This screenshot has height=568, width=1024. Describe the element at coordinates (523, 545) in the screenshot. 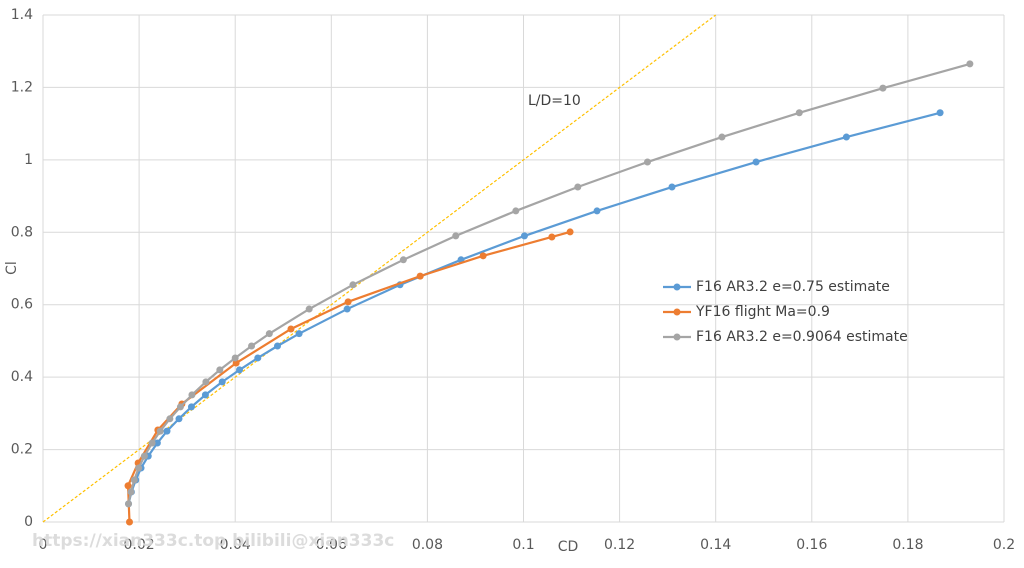

I see `x-tick-label: 0.1` at that location.